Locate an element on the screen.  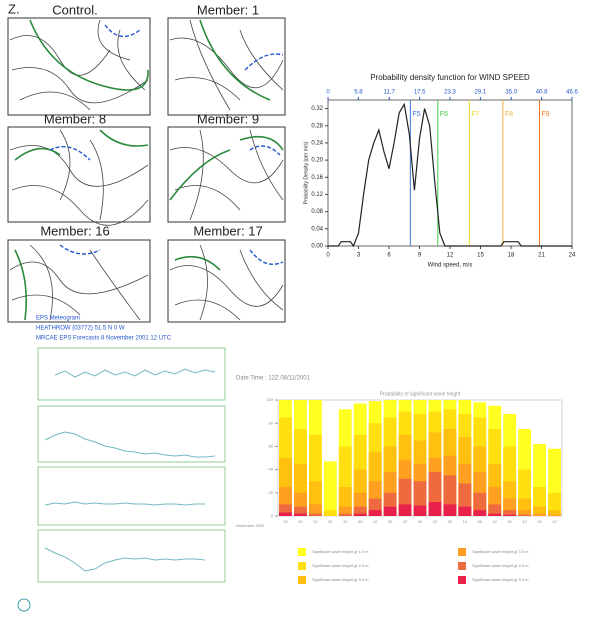
threshold-label: F9 is located at coordinates (545, 114).